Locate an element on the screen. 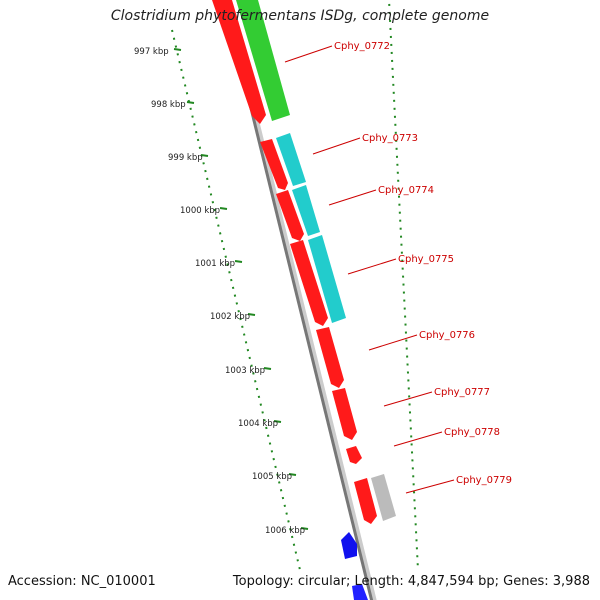 The image size is (600, 600). gene-label-cphy0779: Cphy_0779 is located at coordinates (484, 480).